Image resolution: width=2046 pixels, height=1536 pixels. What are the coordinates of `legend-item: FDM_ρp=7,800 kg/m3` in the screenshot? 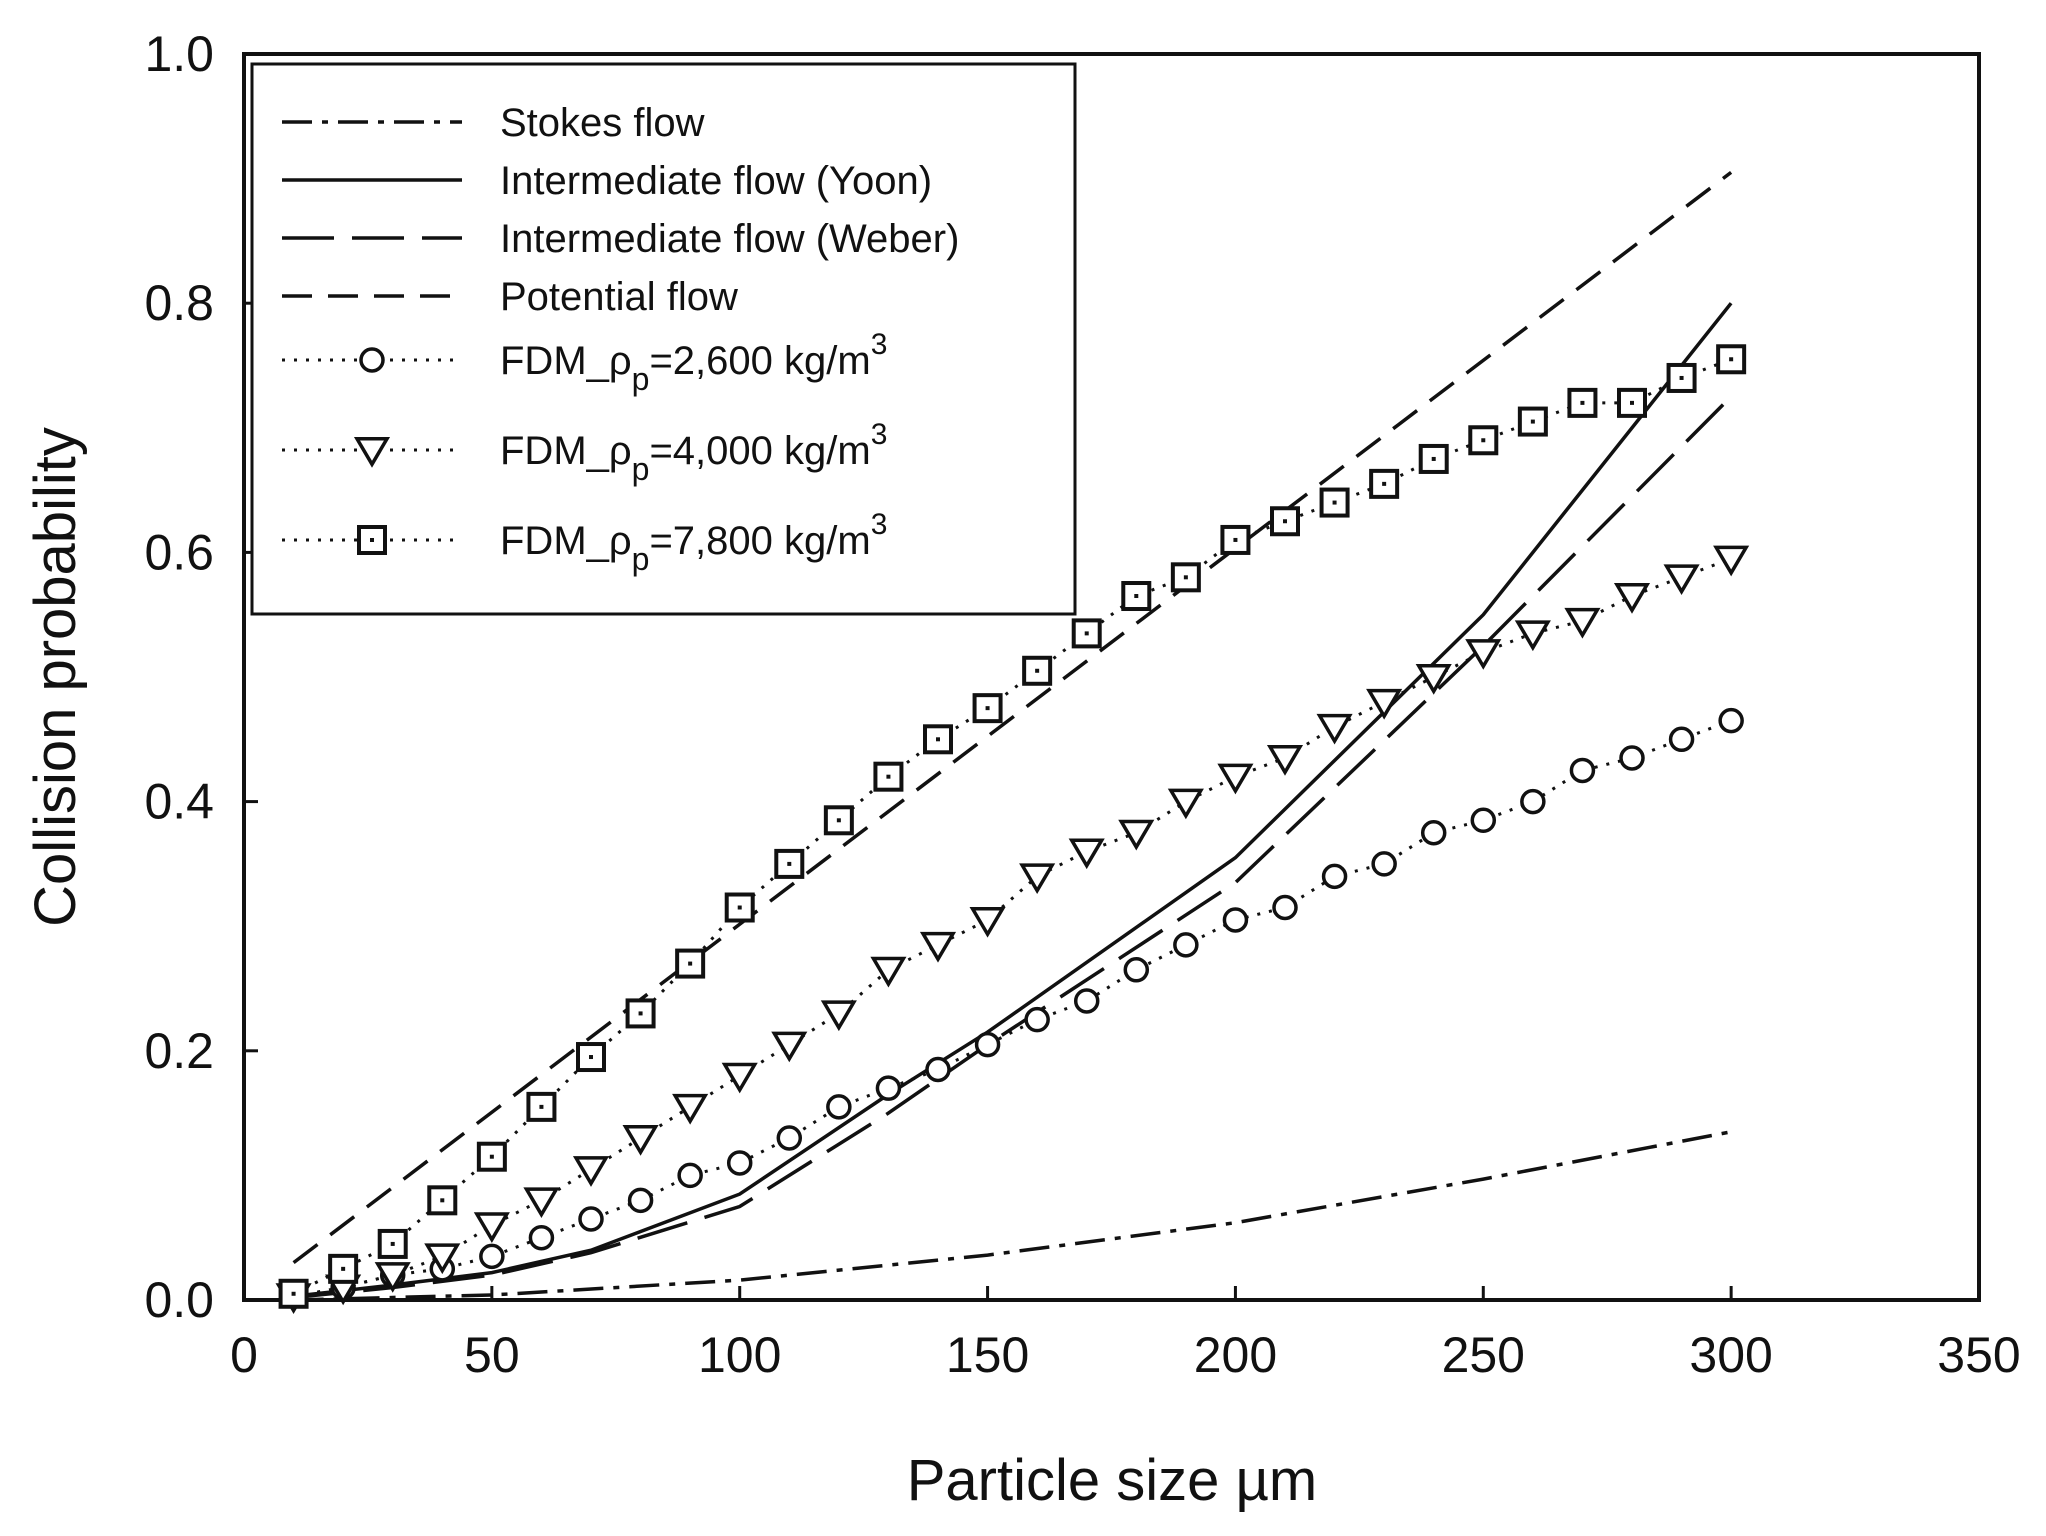 It's located at (584, 542).